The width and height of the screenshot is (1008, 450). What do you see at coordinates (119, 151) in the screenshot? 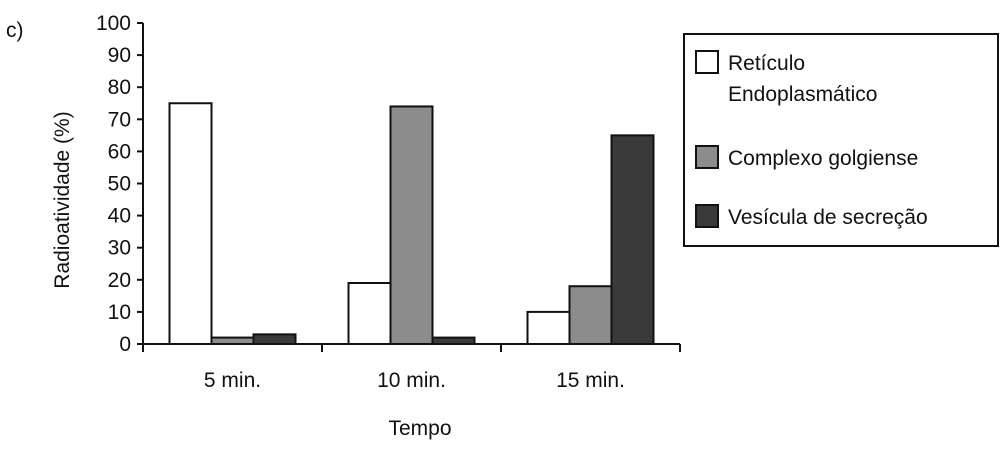
I see `y-tick-label: 60` at bounding box center [119, 151].